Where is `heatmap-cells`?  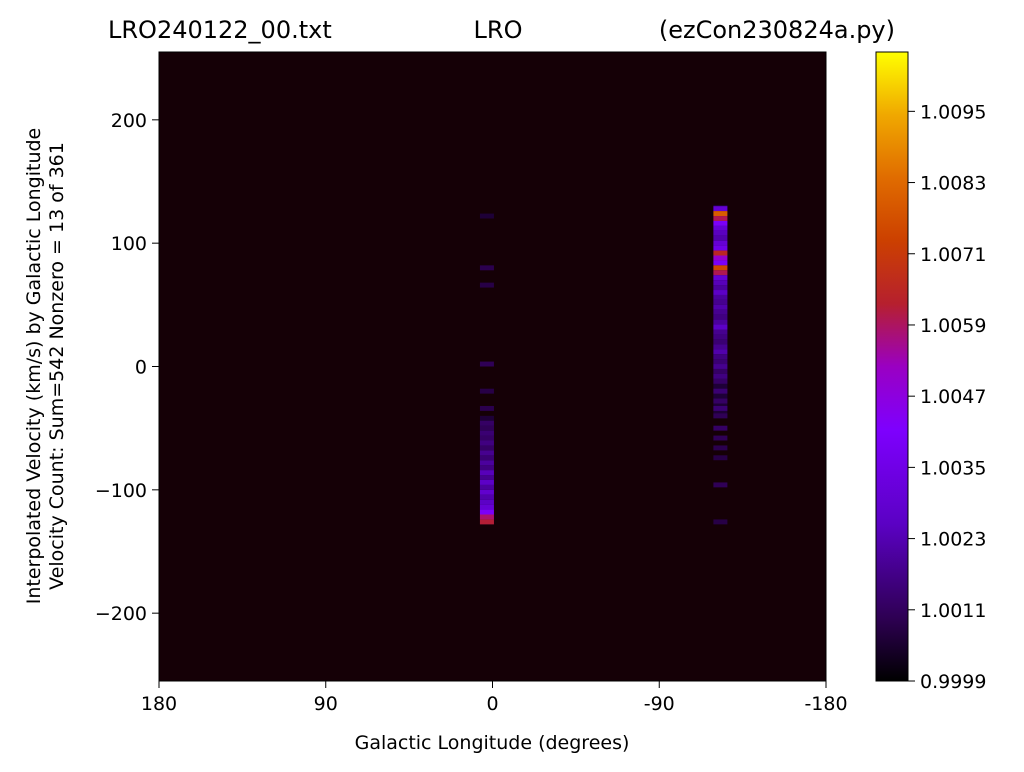
heatmap-cells is located at coordinates (603, 364).